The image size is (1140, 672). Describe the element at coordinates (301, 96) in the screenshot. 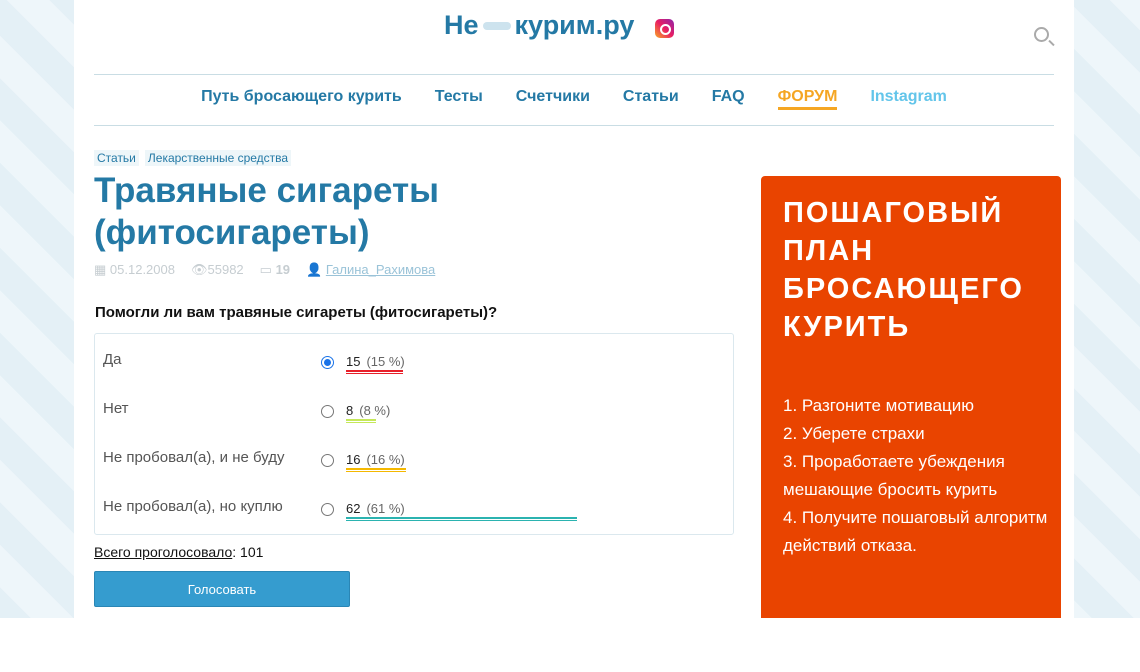

I see `nav-path: Путь бросающего курить` at that location.